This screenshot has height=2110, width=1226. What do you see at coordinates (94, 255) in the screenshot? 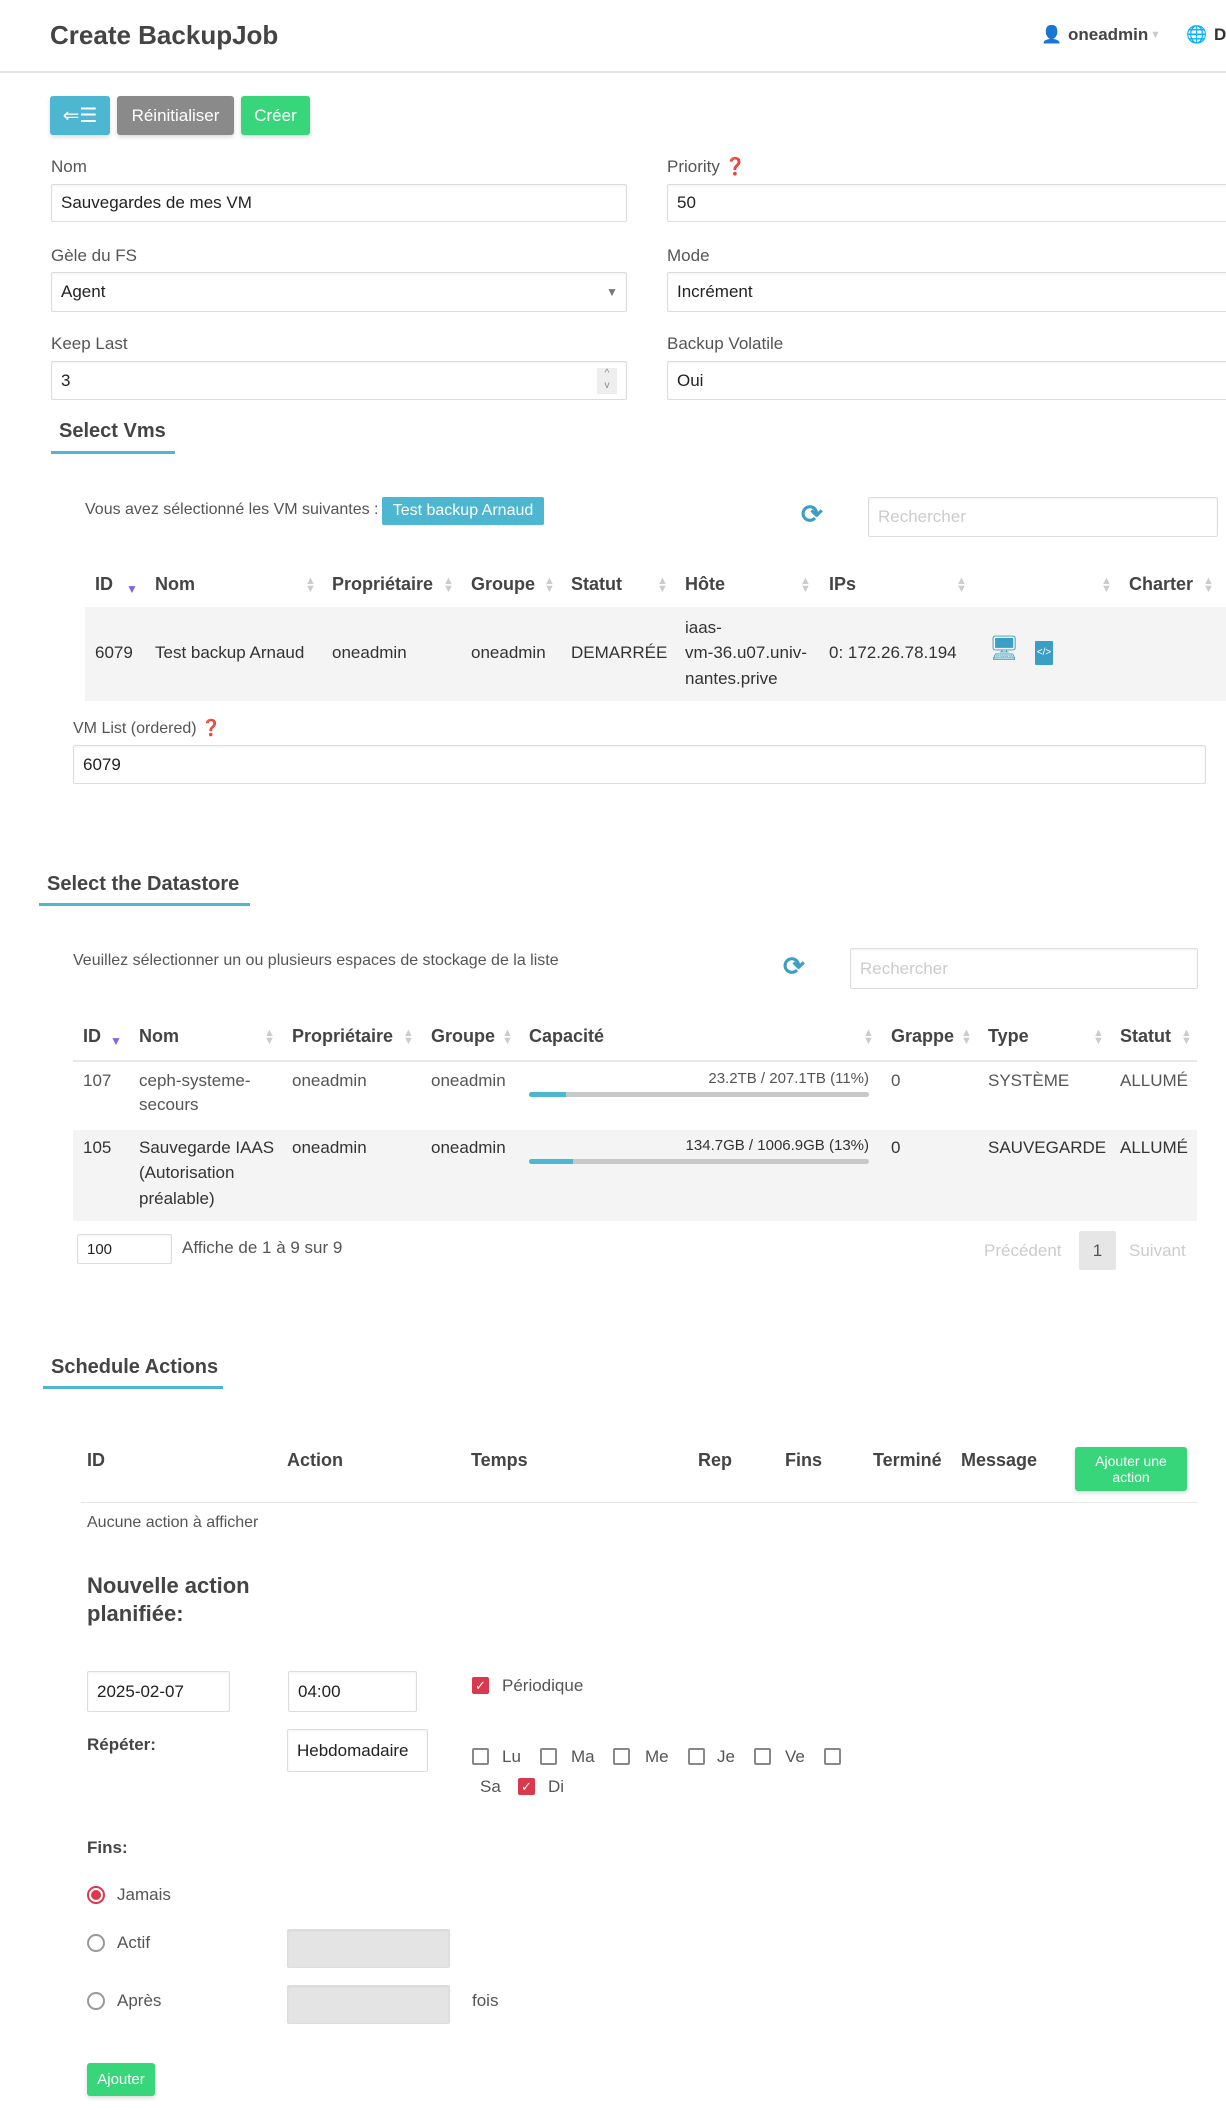
I see `fs-freeze-label: Gèle du FS` at bounding box center [94, 255].